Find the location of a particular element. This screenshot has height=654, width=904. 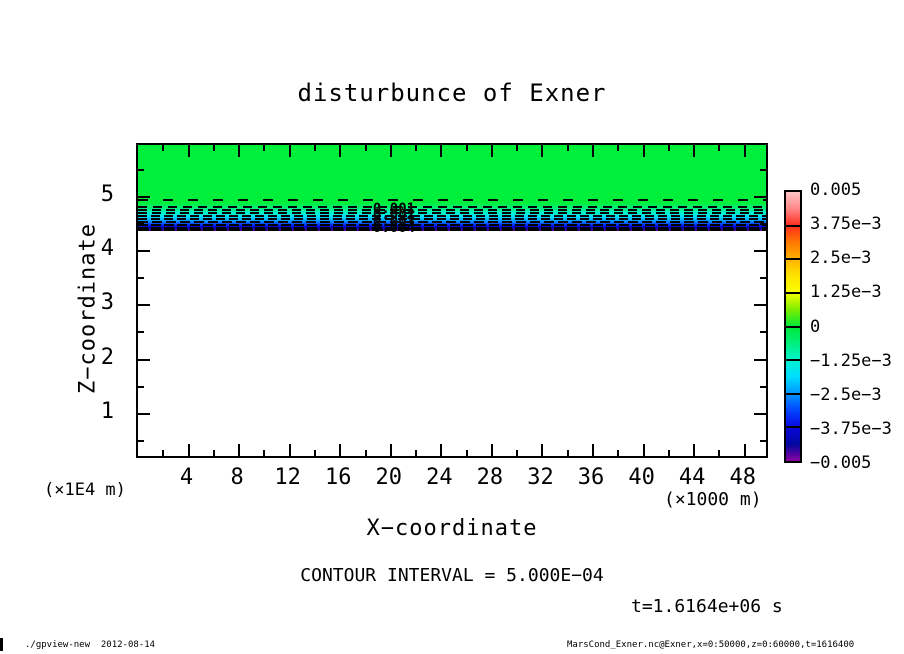

contour-interval-text: CONTOUR INTERVAL = 5.000E−04 is located at coordinates (452, 575).